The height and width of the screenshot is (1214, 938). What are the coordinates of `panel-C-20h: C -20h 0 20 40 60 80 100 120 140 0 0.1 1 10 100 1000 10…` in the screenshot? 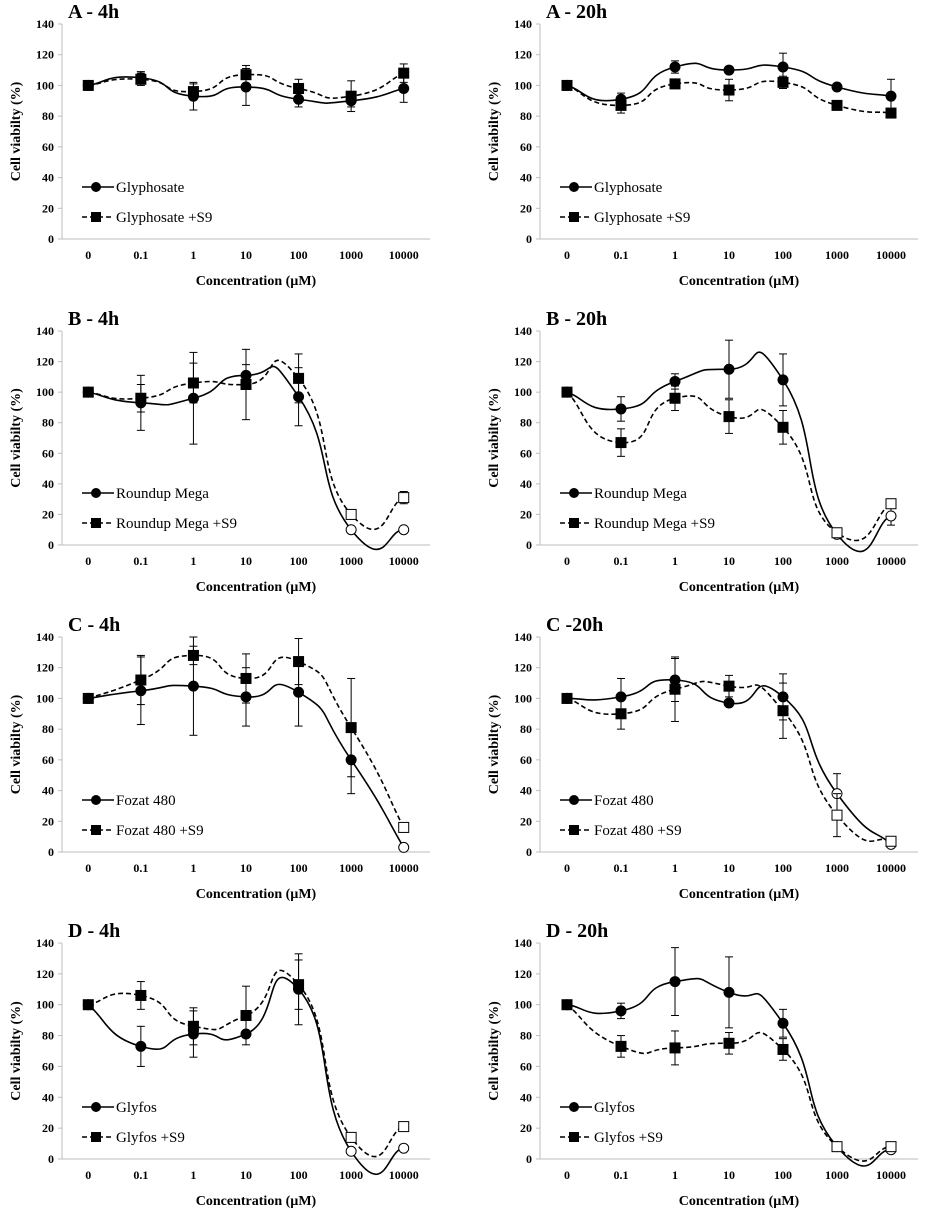 It's located at (702, 758).